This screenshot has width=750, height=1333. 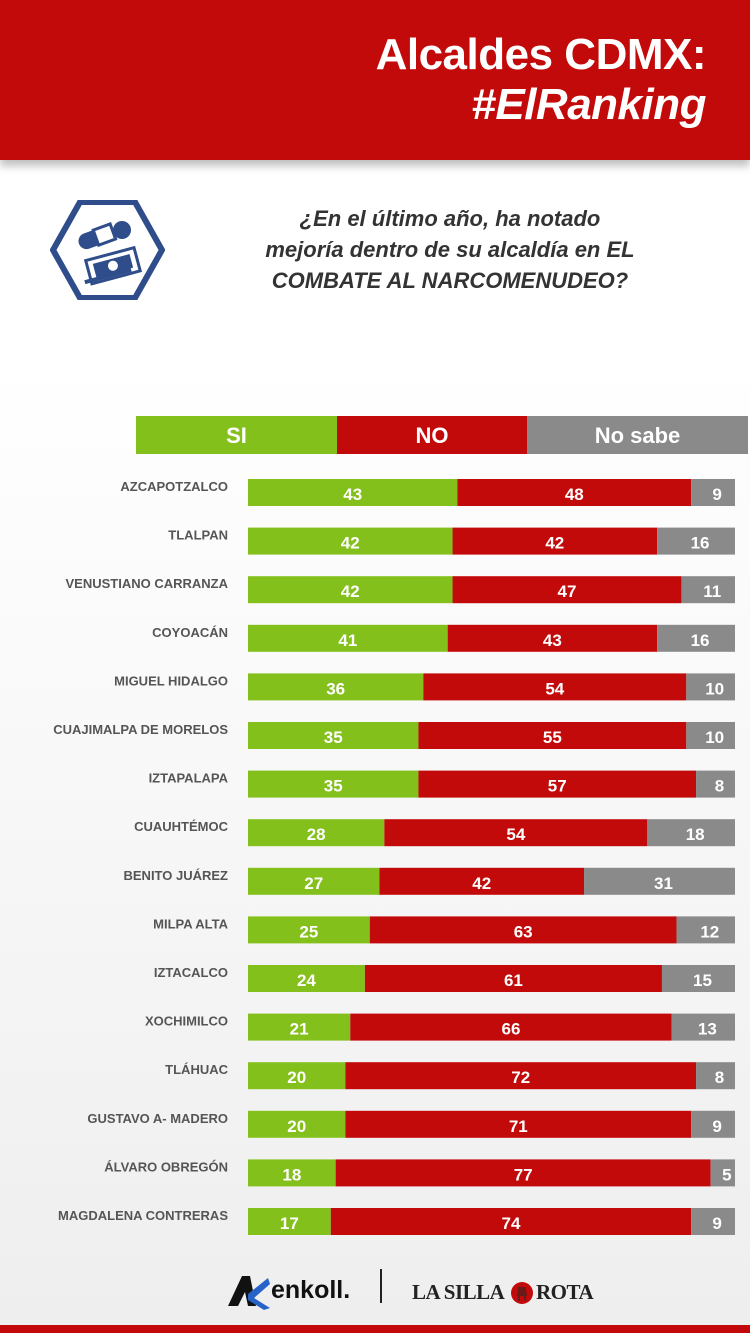 I want to click on category-label: CUAJIMALPA DE MORELOS, so click(x=140, y=729).